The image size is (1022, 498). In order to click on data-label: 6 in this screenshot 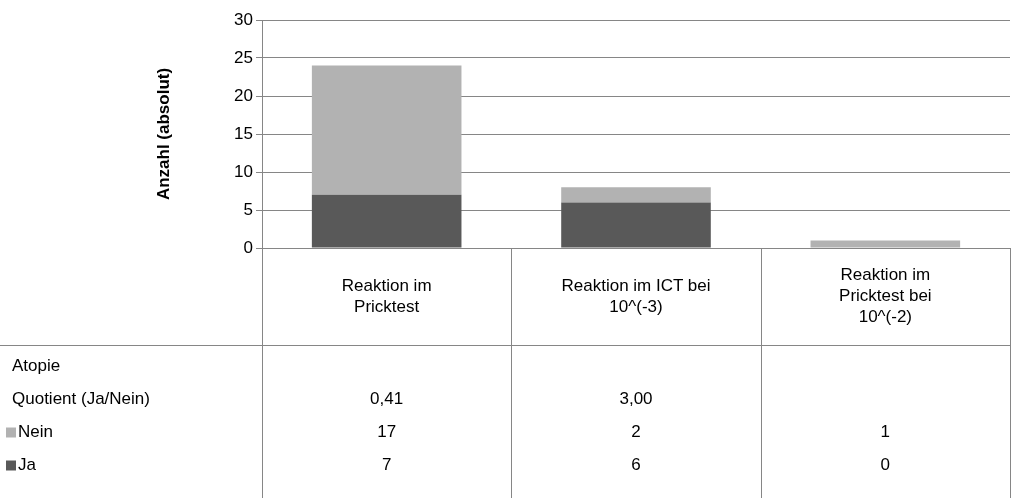, I will do `click(636, 465)`.